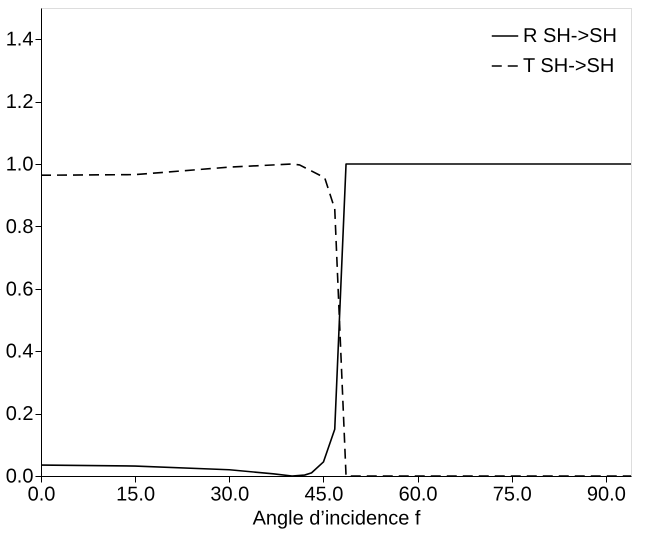 Image resolution: width=668 pixels, height=552 pixels. What do you see at coordinates (606, 495) in the screenshot?
I see `x-tick-label: 90.0` at bounding box center [606, 495].